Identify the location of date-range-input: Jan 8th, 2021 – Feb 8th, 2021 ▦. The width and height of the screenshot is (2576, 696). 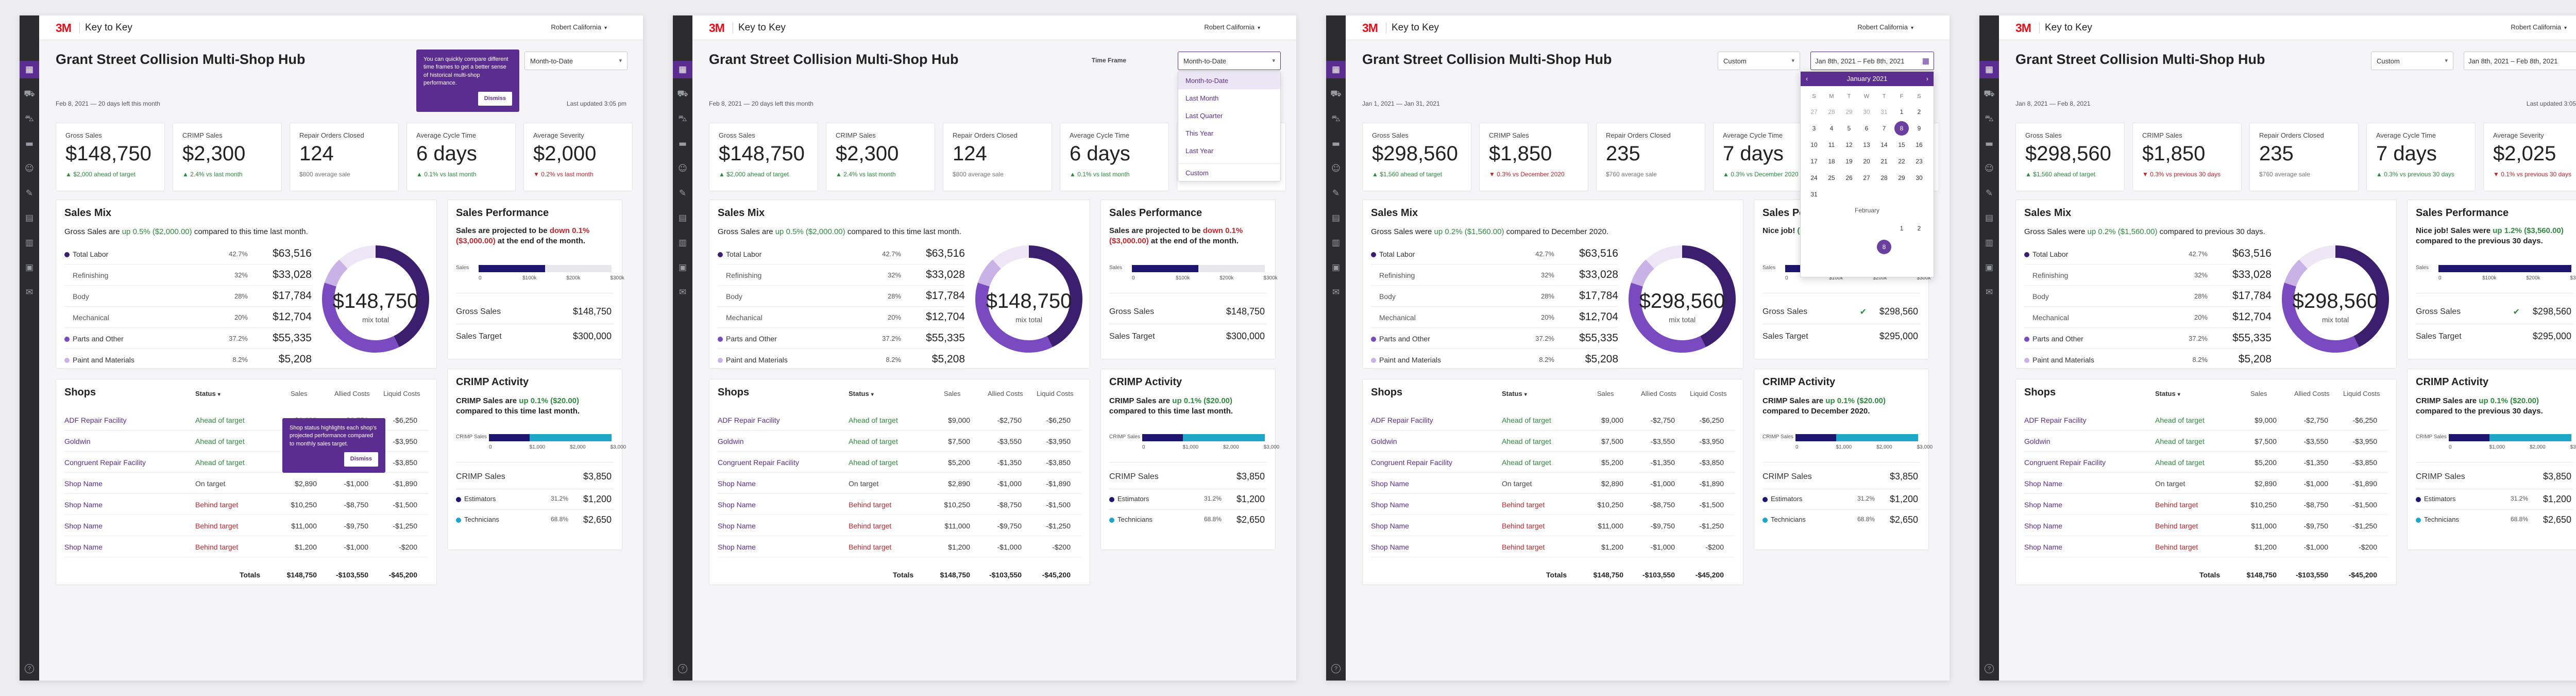
(1872, 61).